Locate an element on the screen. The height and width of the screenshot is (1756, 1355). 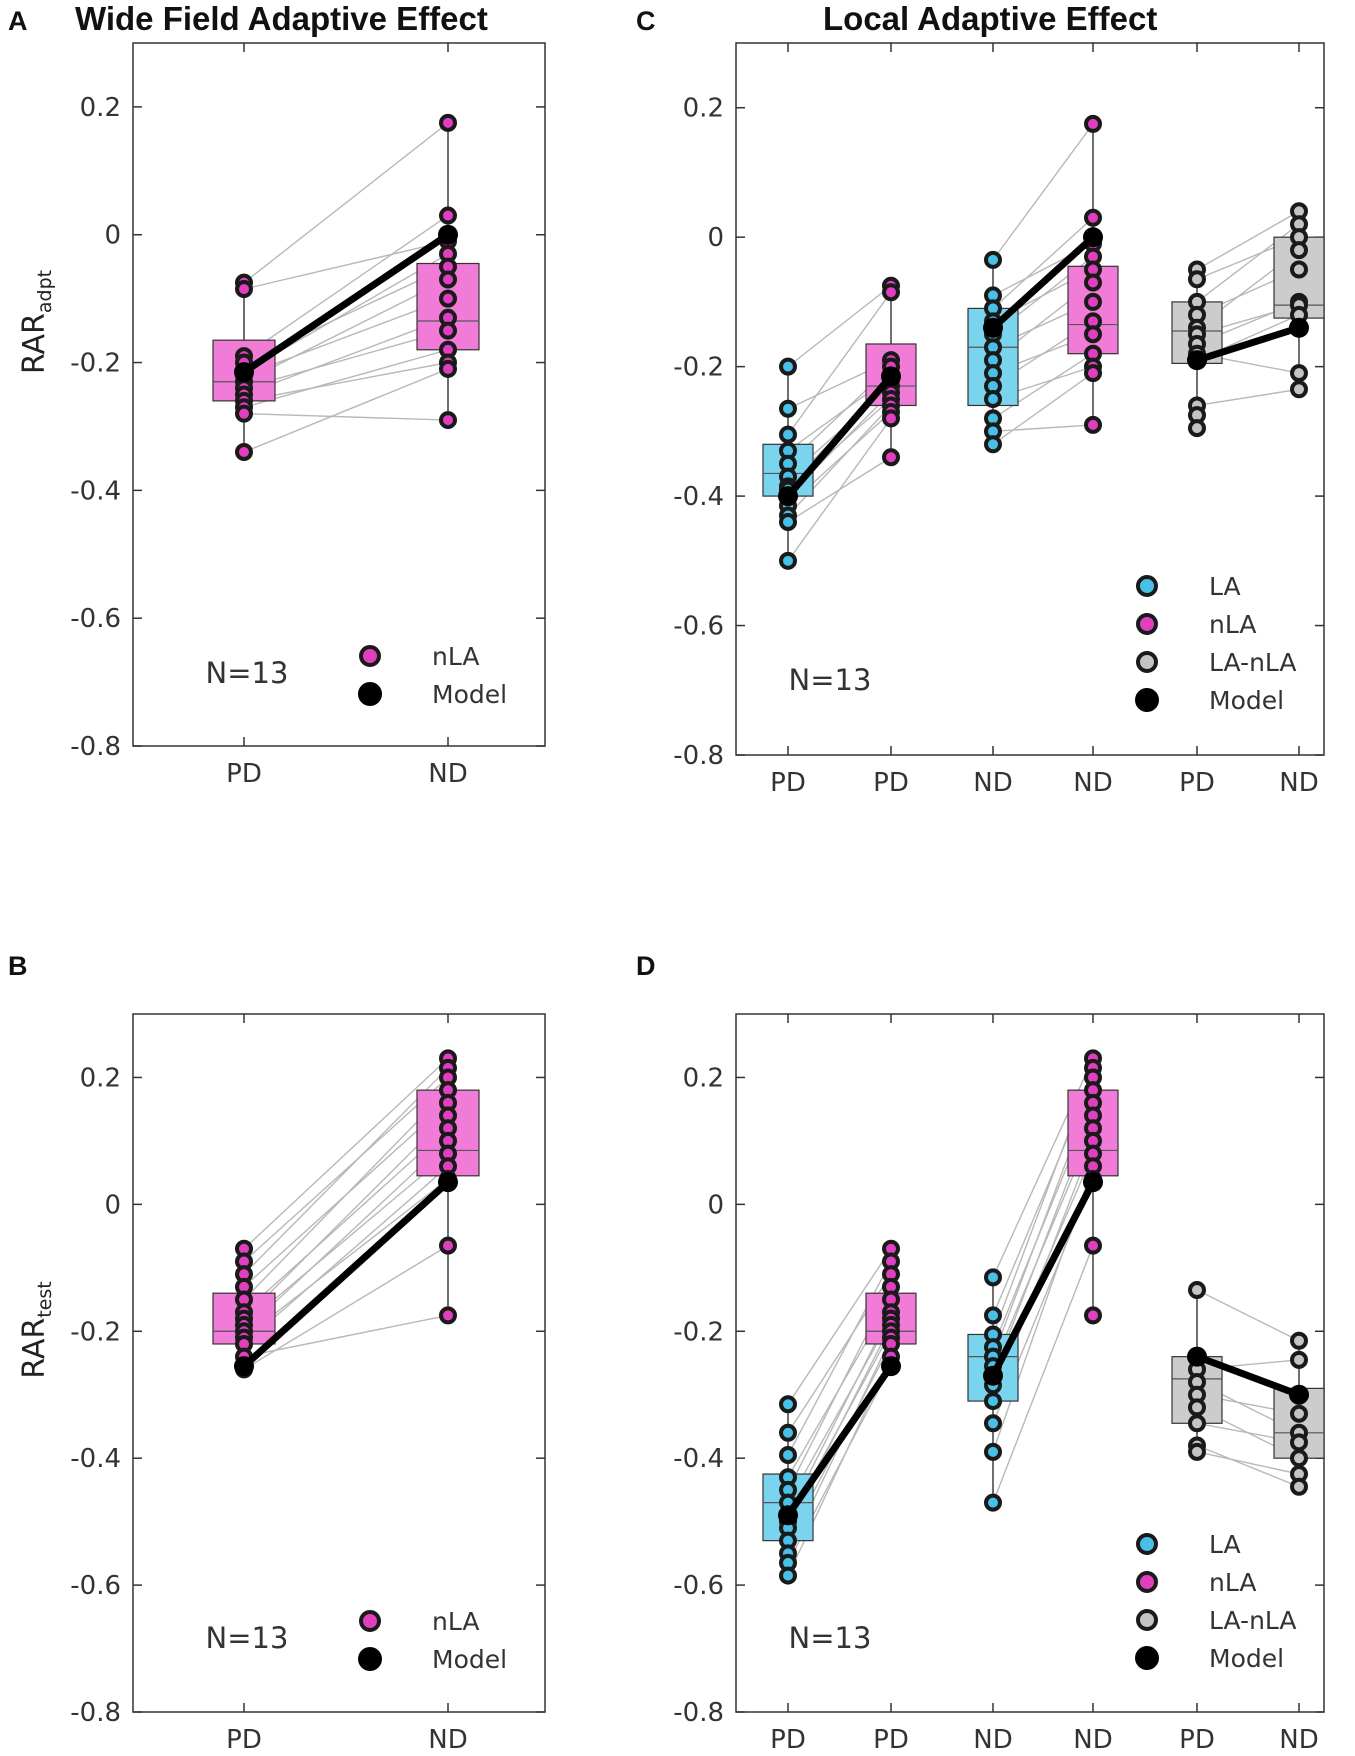
model-series is located at coordinates (346, 1274).